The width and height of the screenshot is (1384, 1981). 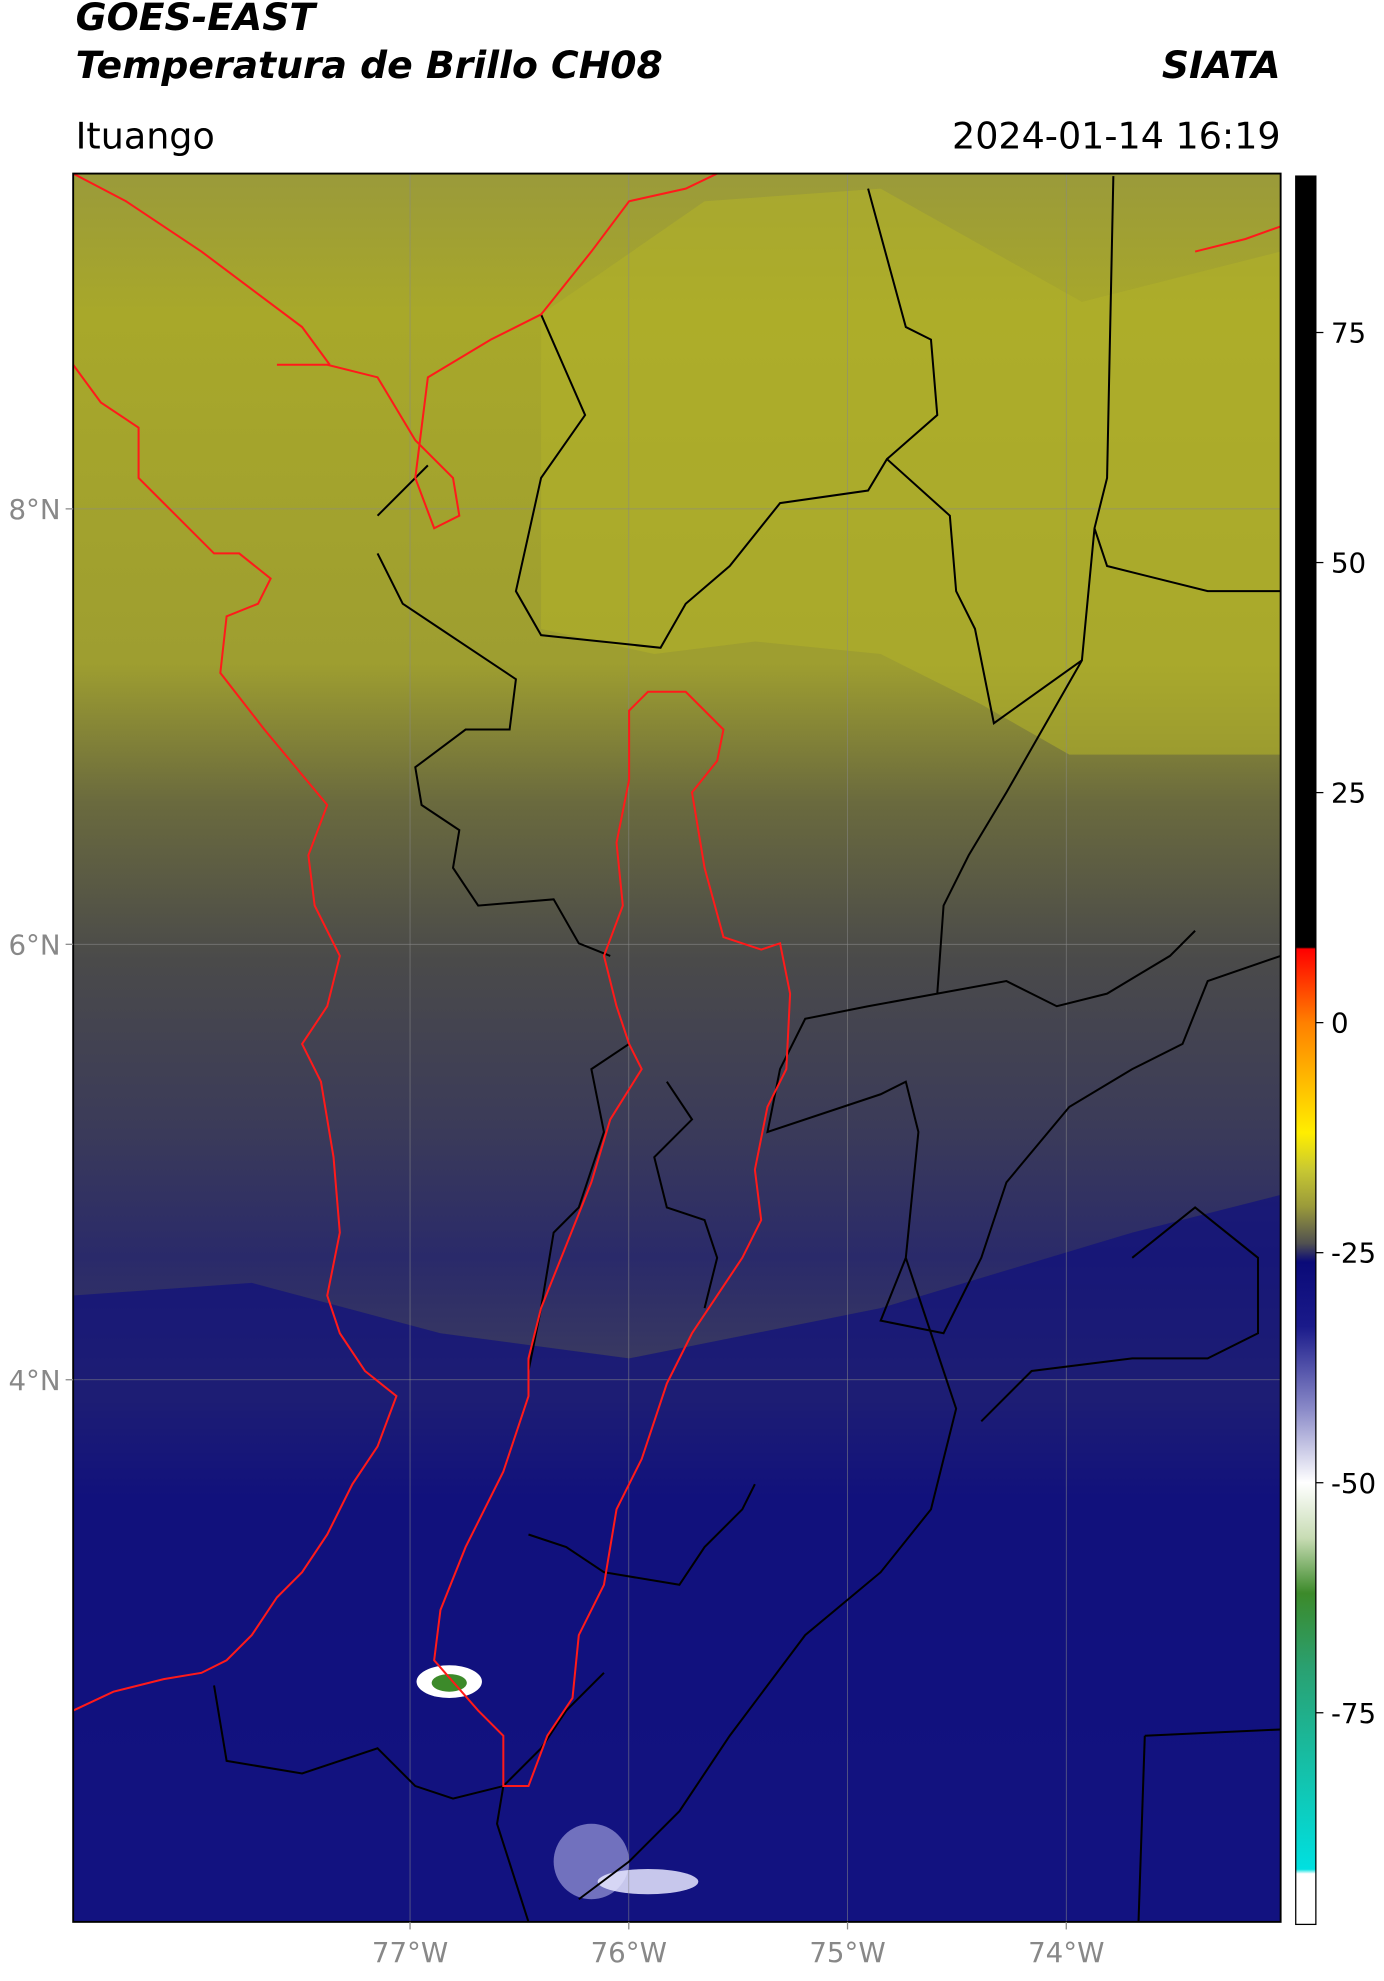 I want to click on x-tick-label: 75°W, so click(x=847, y=1952).